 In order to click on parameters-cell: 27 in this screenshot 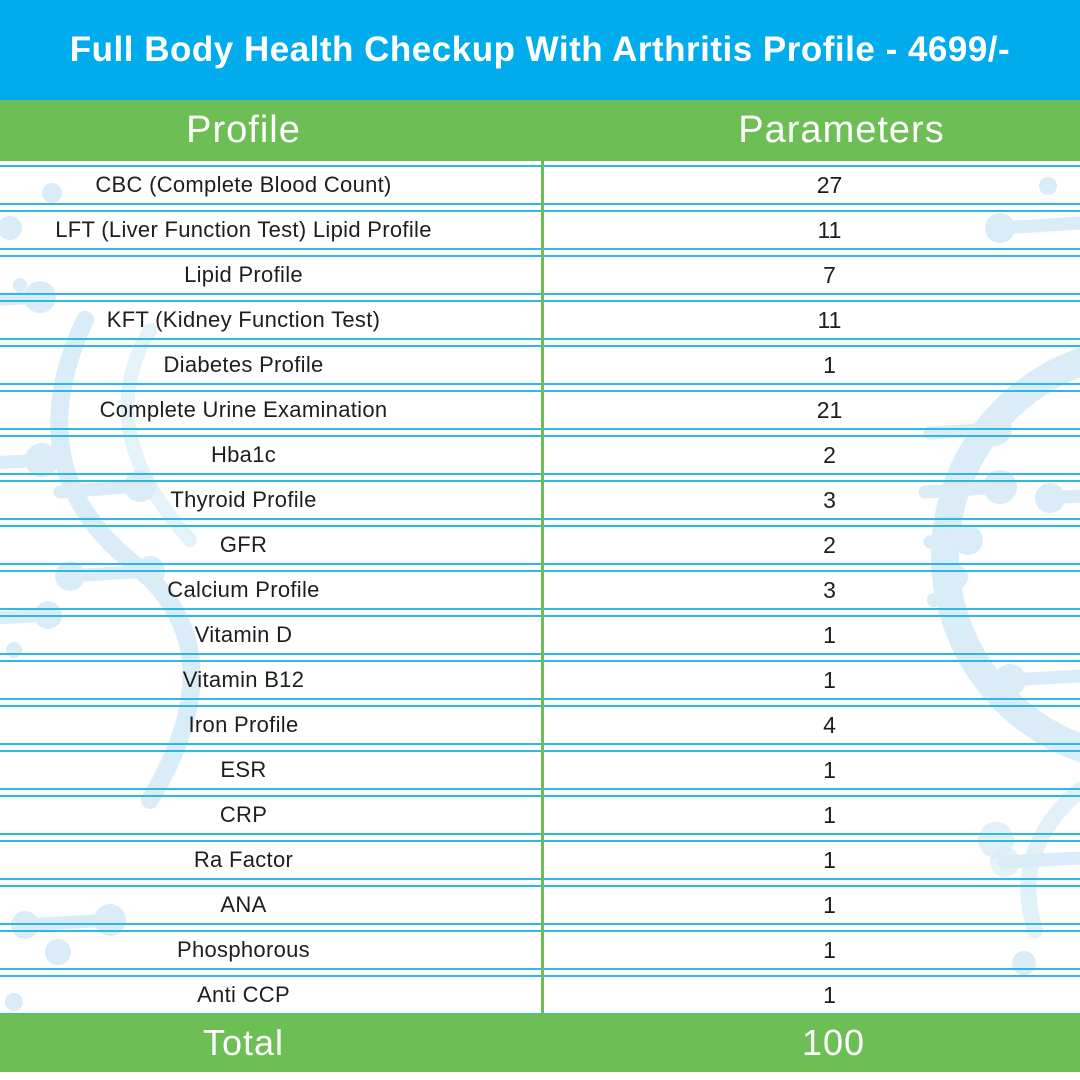, I will do `click(829, 184)`.